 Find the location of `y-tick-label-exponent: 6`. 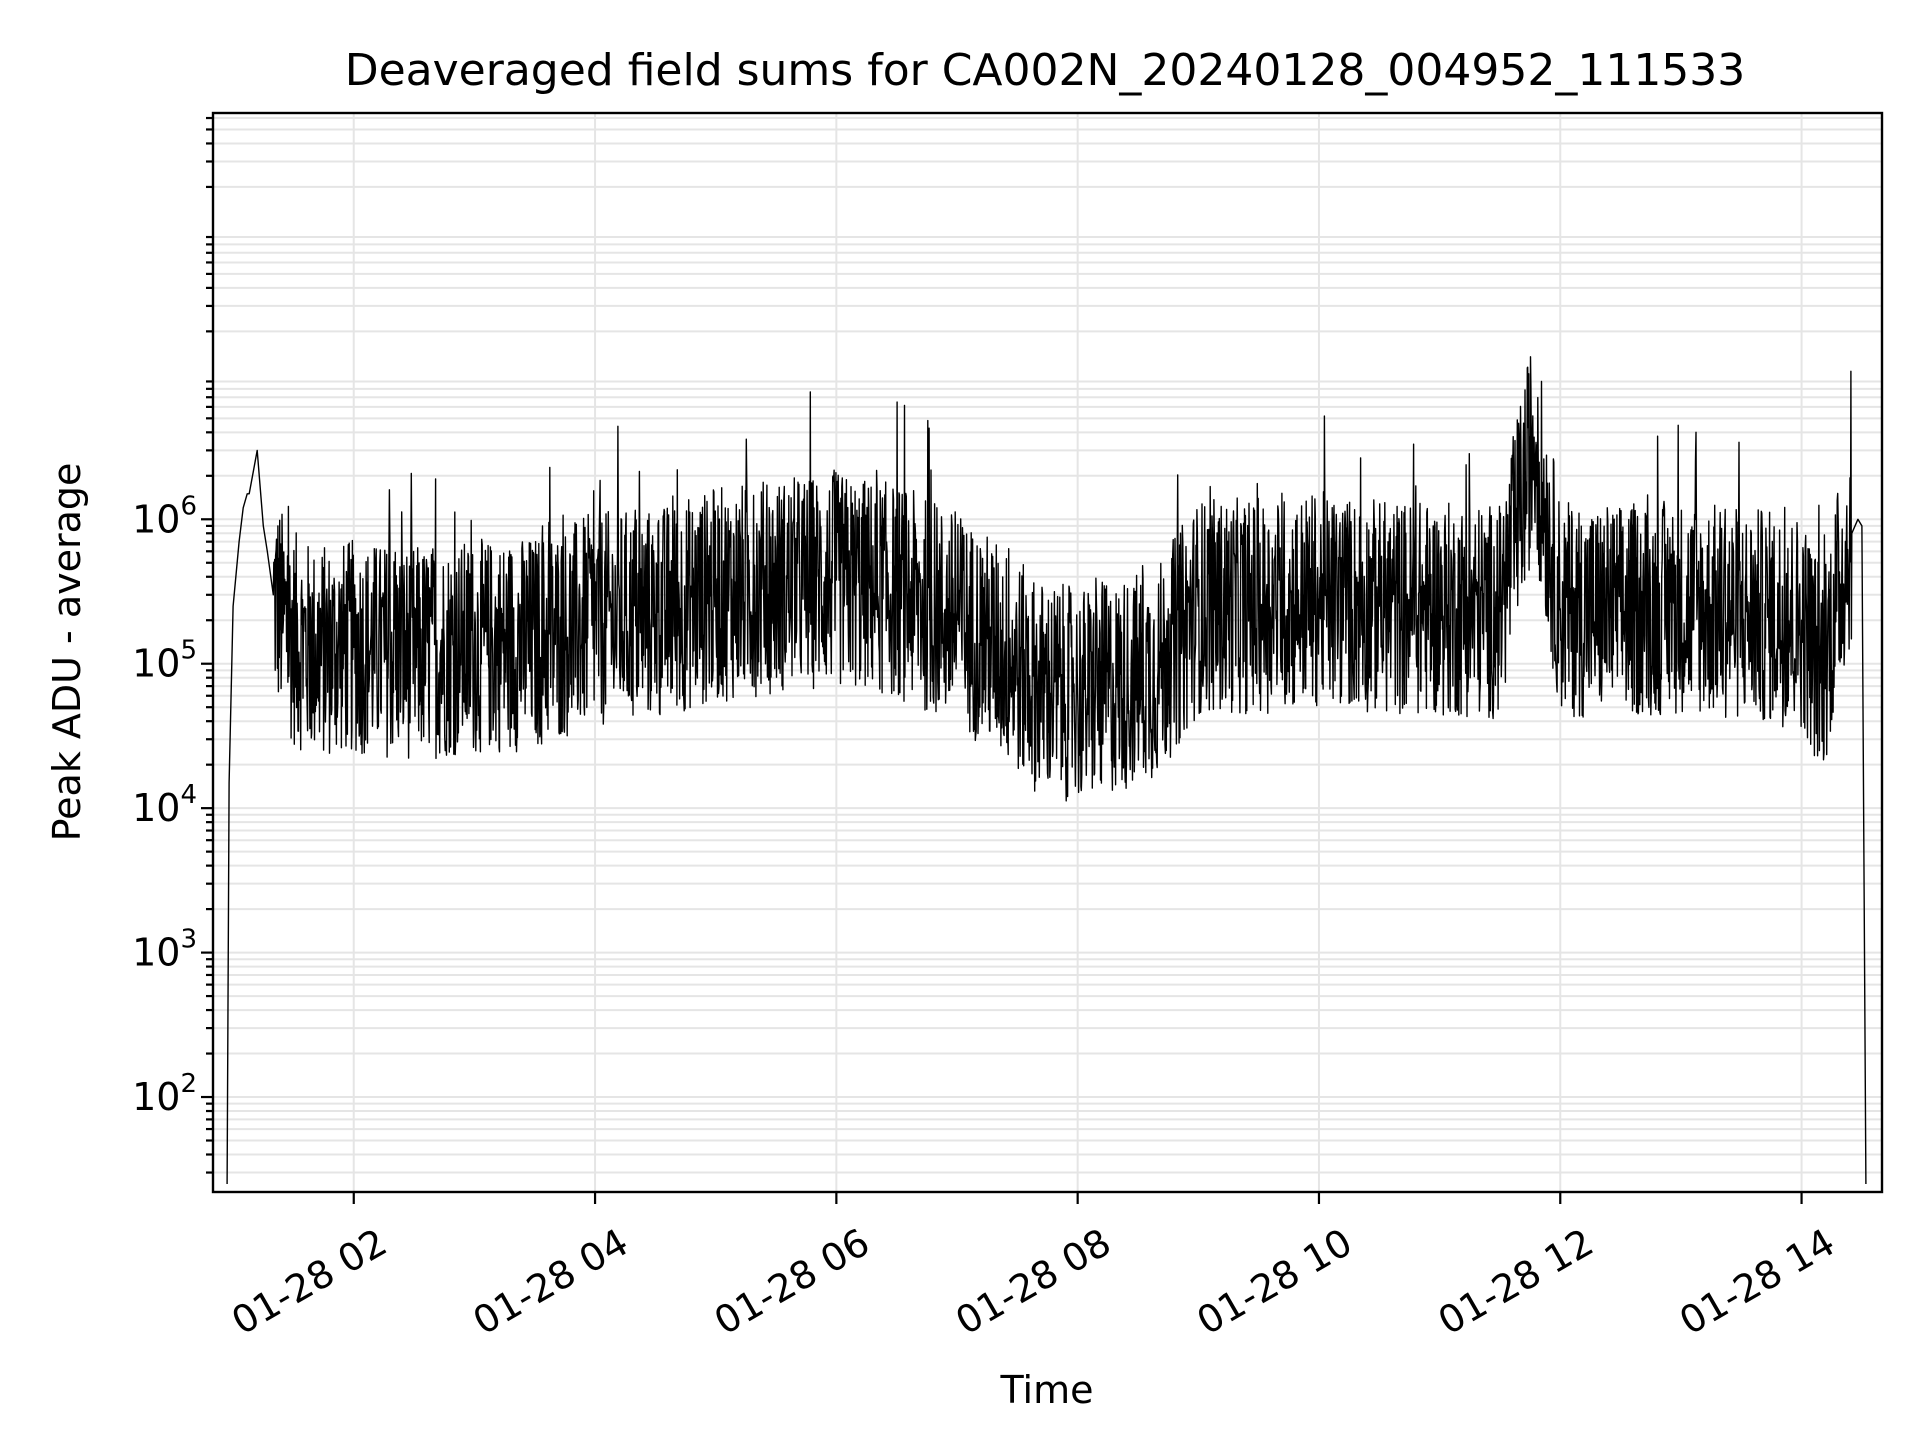

y-tick-label-exponent: 6 is located at coordinates (188, 506).